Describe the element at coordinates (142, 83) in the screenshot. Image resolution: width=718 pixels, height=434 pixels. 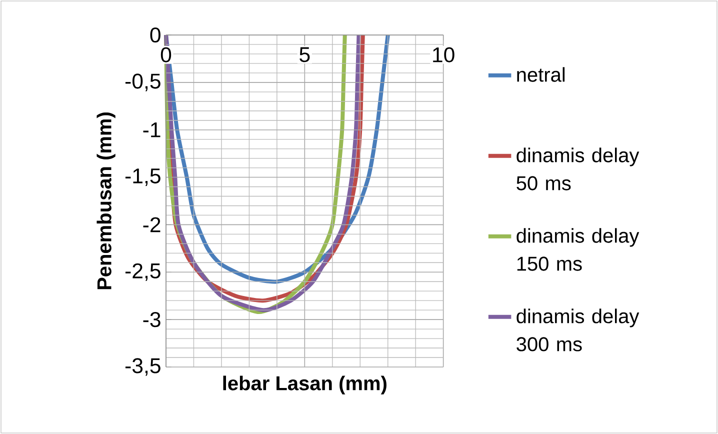
I see `y-tick-label: -0,5` at that location.